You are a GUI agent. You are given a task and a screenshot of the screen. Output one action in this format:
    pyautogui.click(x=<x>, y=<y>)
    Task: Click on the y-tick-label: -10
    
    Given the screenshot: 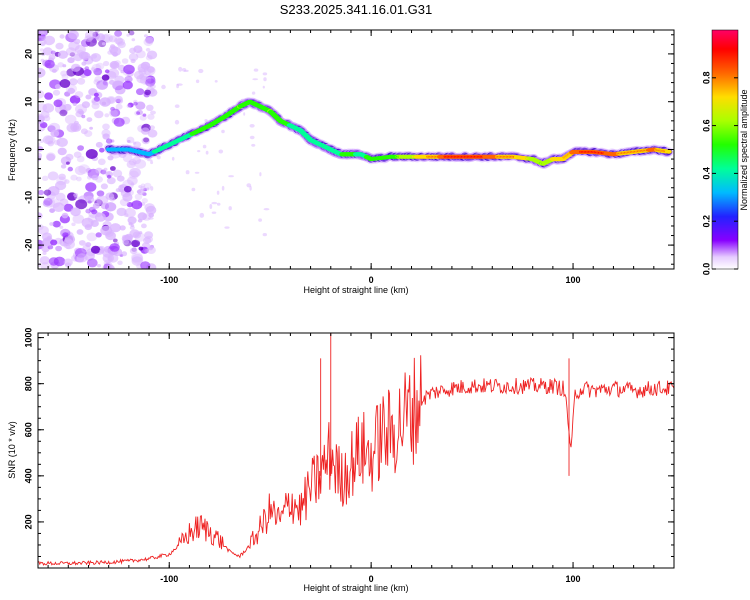 What is the action you would take?
    pyautogui.click(x=28, y=197)
    